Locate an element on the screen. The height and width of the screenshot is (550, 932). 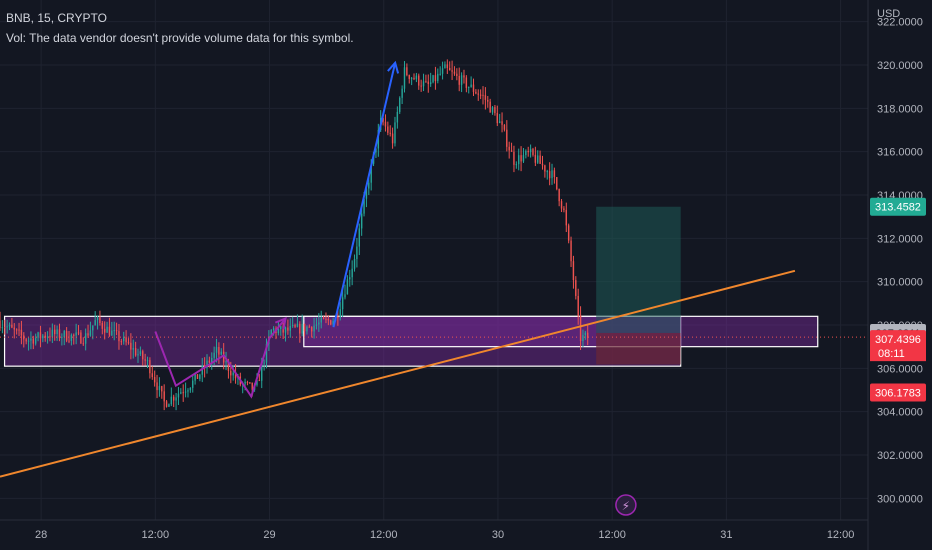
currency-label: USD is located at coordinates (889, 14).